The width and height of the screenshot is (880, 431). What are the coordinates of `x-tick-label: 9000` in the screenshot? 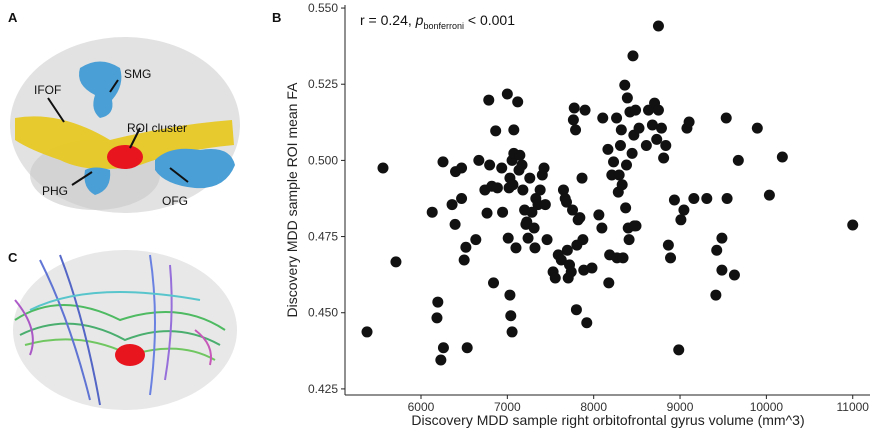 It's located at (680, 407).